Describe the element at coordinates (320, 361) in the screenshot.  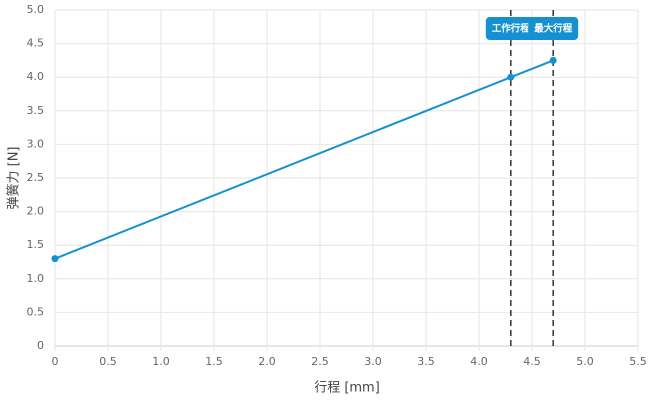
I see `x-tick-label: 2.5` at that location.